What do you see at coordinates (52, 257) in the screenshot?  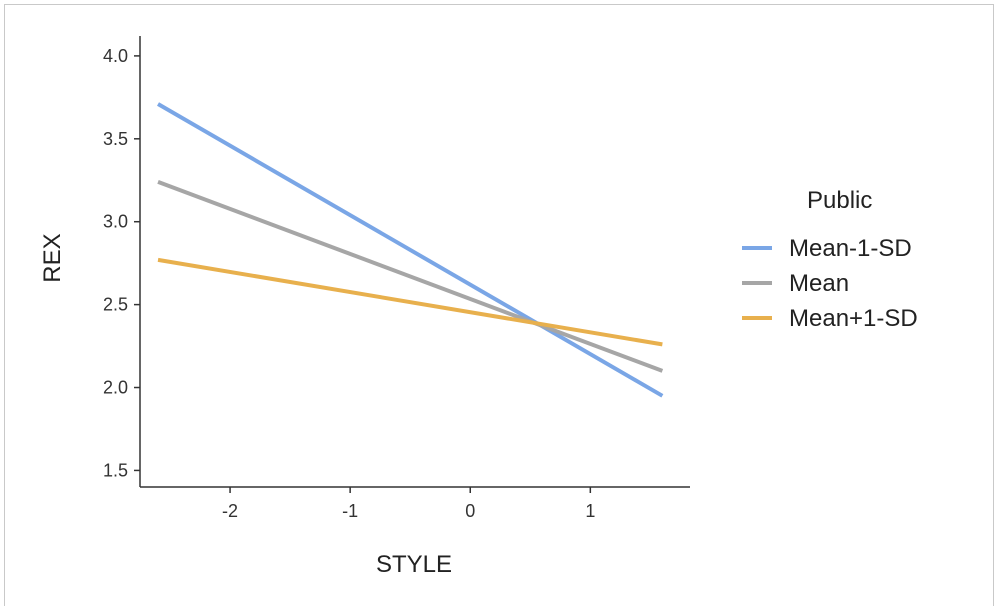 I see `y-axis-title: REX` at bounding box center [52, 257].